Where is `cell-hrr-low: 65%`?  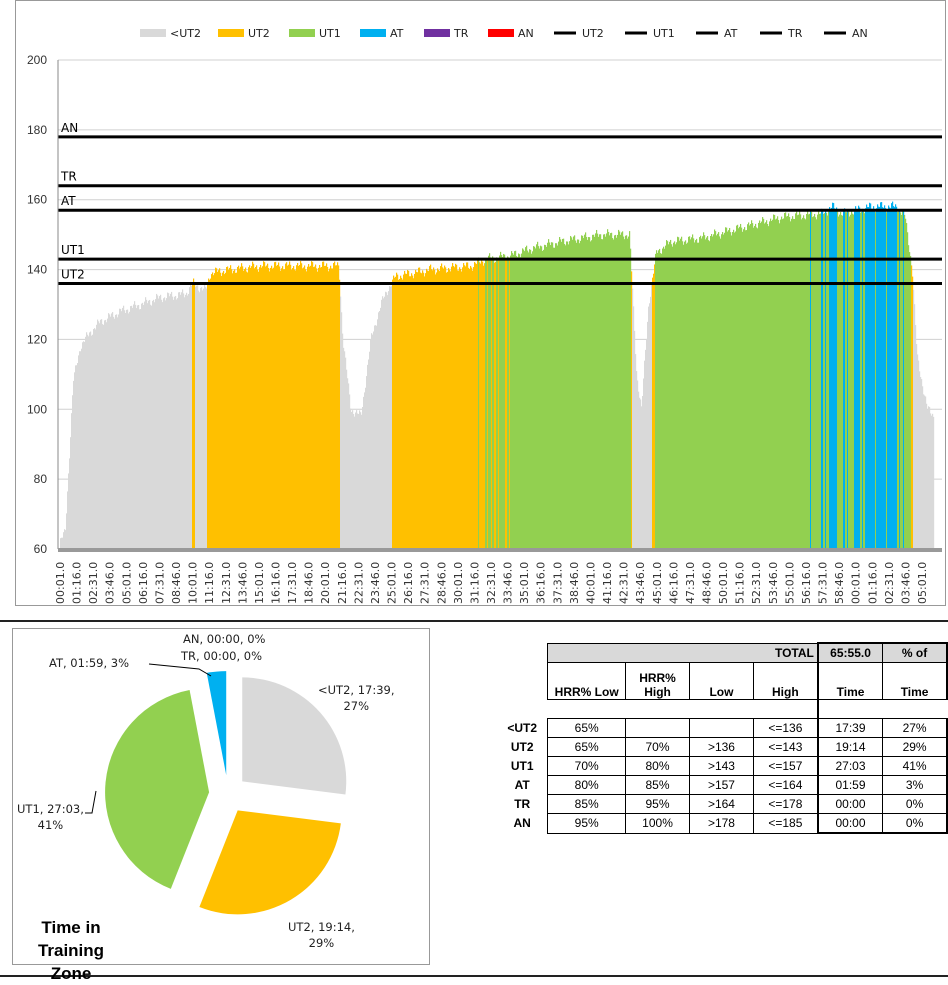
cell-hrr-low: 65% is located at coordinates (586, 747).